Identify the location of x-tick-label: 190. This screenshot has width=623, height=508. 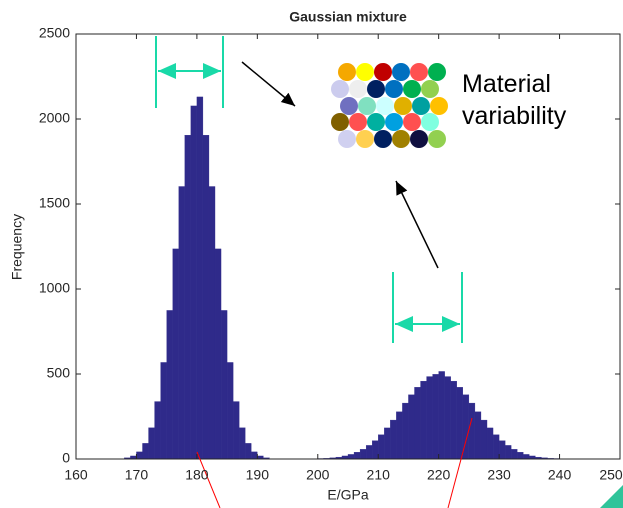
(258, 475).